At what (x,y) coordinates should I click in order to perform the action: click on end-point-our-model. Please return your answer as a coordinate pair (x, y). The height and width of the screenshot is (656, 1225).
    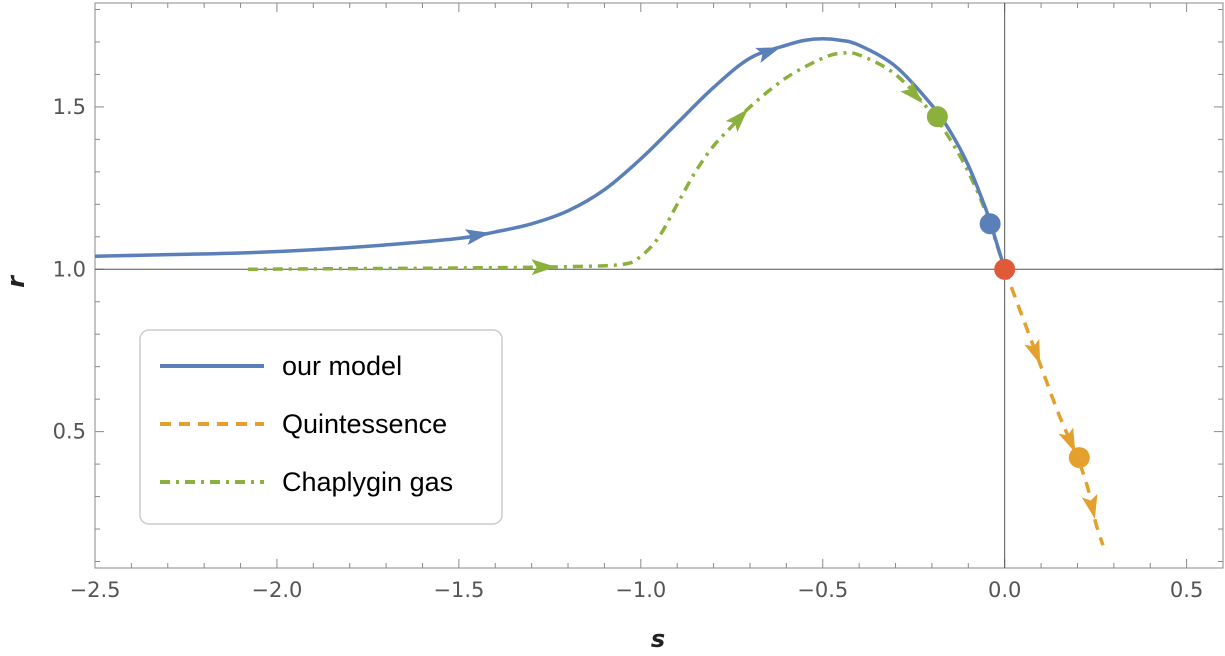
    Looking at the image, I should click on (990, 224).